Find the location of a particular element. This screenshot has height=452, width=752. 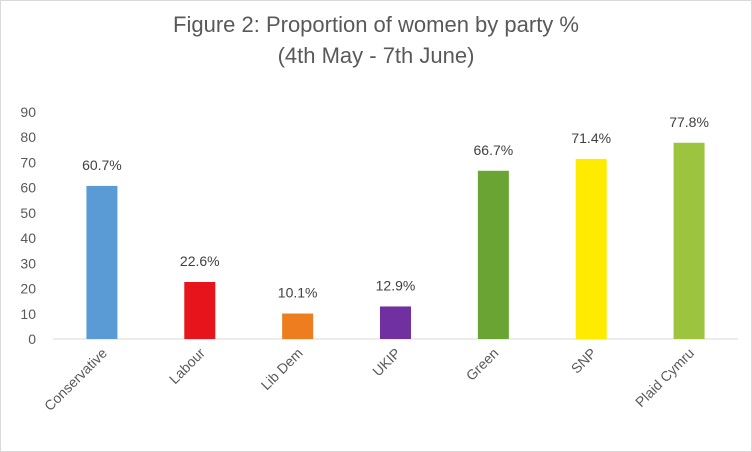

data-label: 12.9% is located at coordinates (396, 285).